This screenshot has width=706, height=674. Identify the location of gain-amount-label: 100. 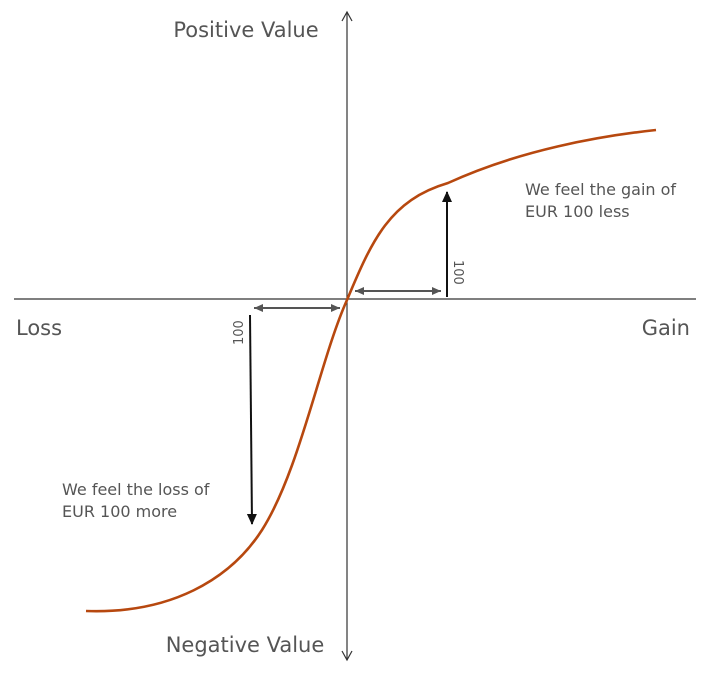
(457, 272).